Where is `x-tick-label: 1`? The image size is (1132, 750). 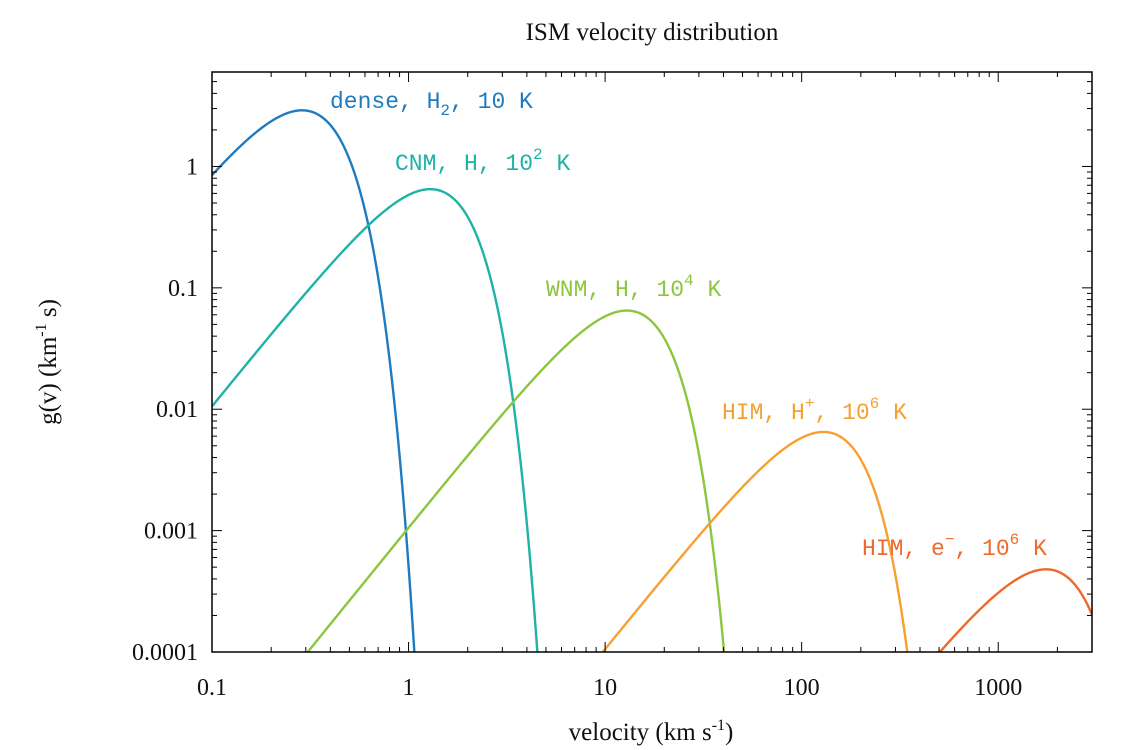 x-tick-label: 1 is located at coordinates (409, 688).